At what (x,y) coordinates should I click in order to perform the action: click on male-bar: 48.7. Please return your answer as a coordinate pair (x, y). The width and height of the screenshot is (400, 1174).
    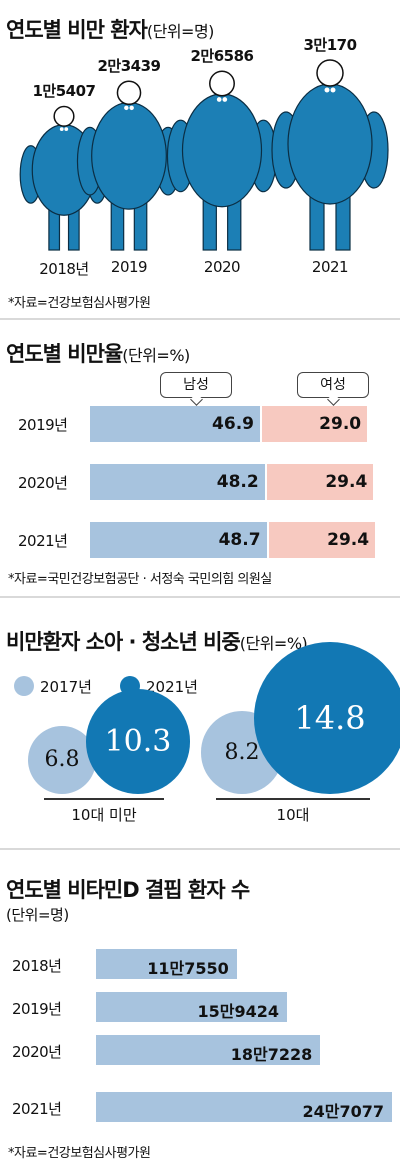
    Looking at the image, I should click on (178, 540).